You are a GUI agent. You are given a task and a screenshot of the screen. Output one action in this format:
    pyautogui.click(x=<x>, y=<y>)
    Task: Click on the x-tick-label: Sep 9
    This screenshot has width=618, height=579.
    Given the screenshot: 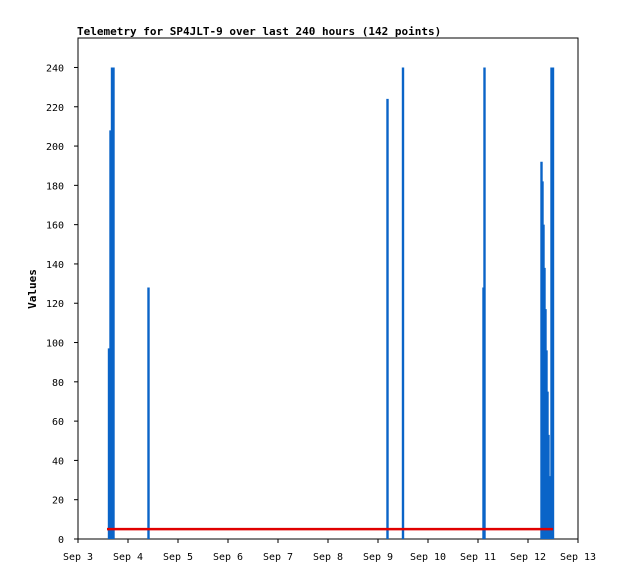 What is the action you would take?
    pyautogui.click(x=378, y=557)
    